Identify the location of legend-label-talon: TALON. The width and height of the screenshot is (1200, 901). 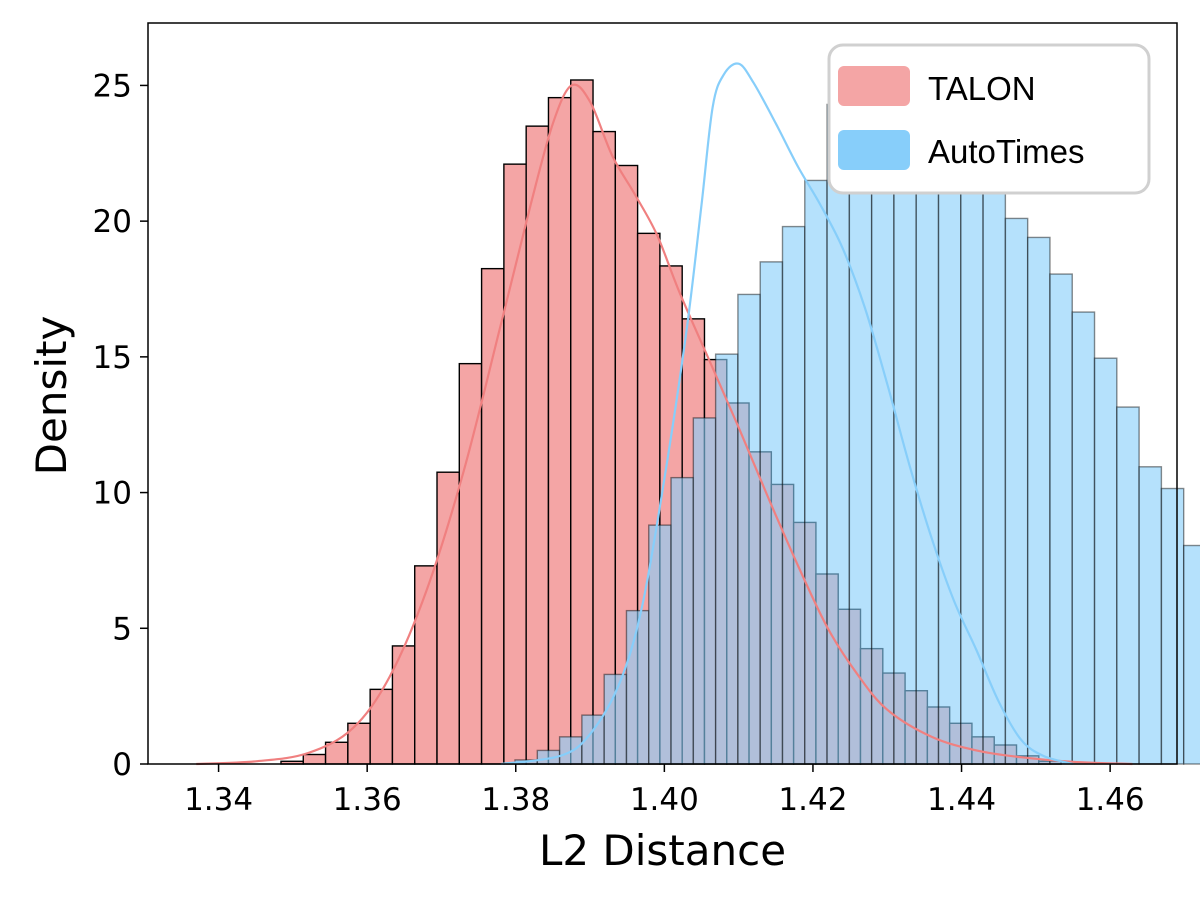
(982, 88).